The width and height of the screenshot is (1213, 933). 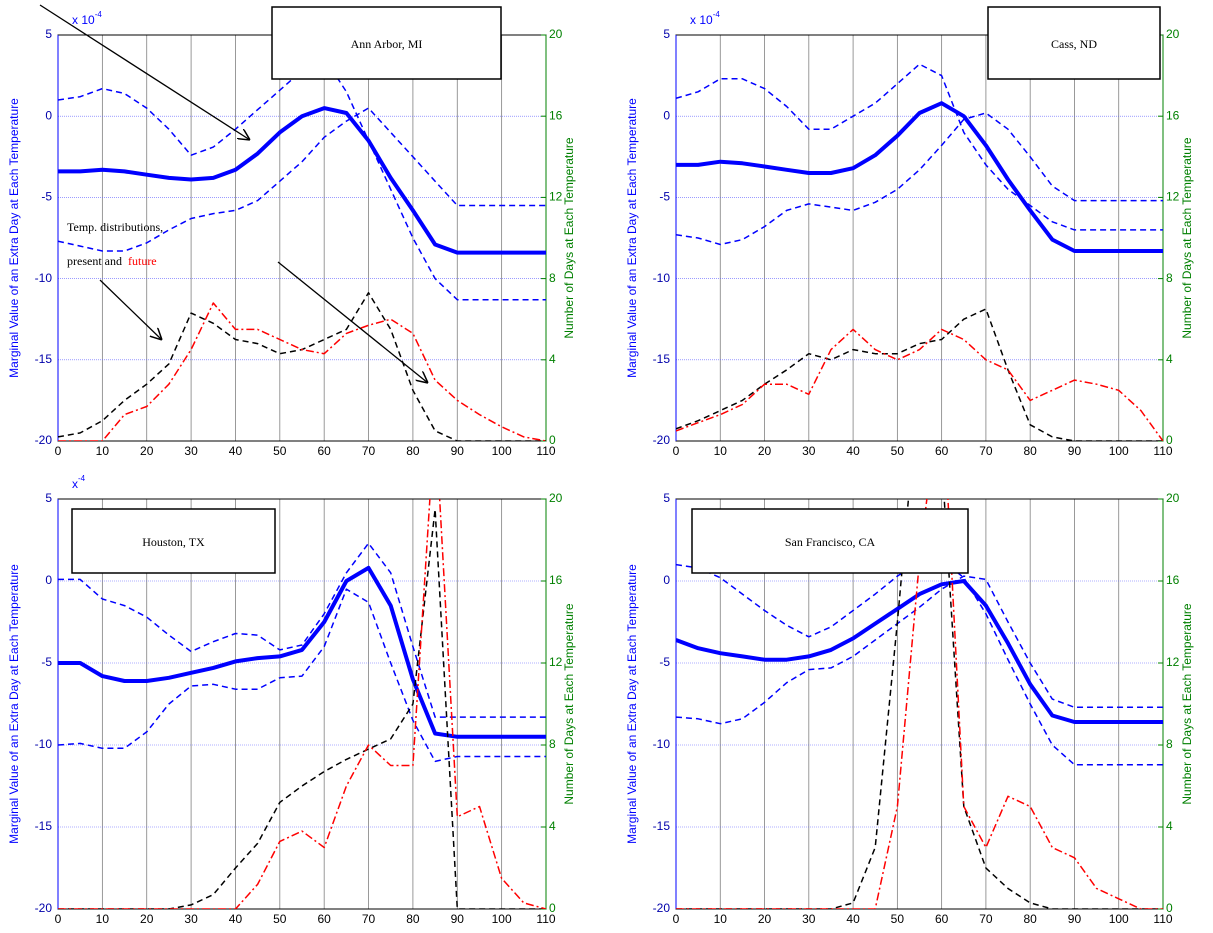 What do you see at coordinates (942, 919) in the screenshot?
I see `x-tick-label: 60` at bounding box center [942, 919].